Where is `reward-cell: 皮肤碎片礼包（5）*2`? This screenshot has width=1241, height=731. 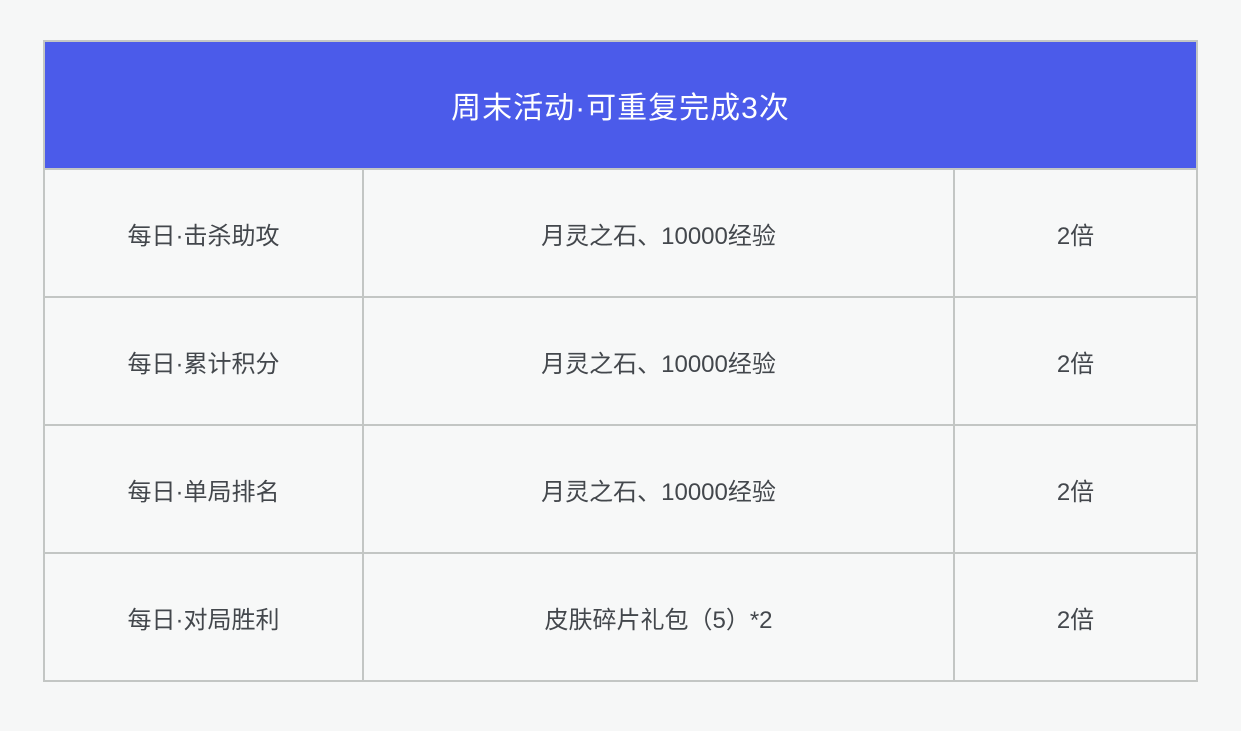 reward-cell: 皮肤碎片礼包（5）*2 is located at coordinates (658, 617).